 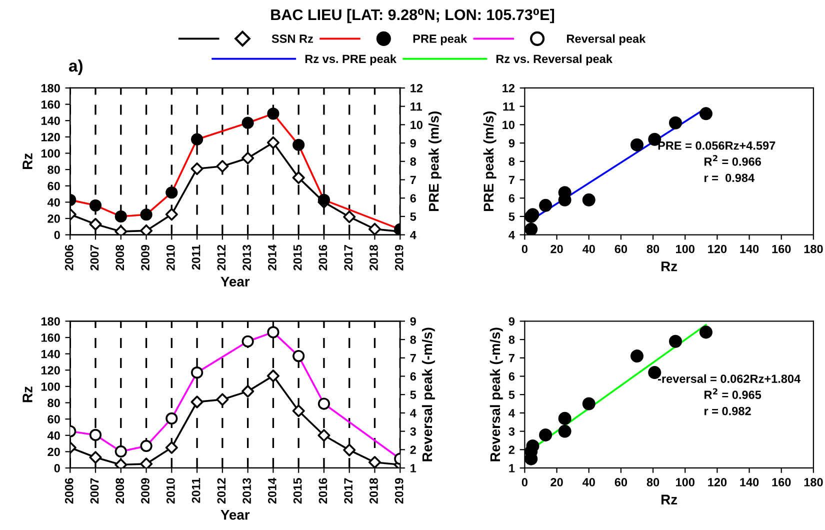 I want to click on y2-axis-title: Reversal peak (-m/s), so click(x=428, y=395).